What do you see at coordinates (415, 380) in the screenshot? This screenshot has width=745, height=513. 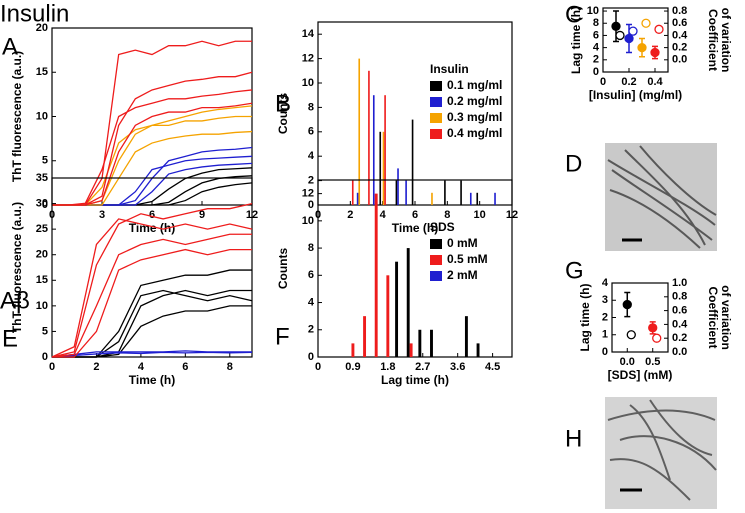 I see `x-axis-label: Lag time (h)` at bounding box center [415, 380].